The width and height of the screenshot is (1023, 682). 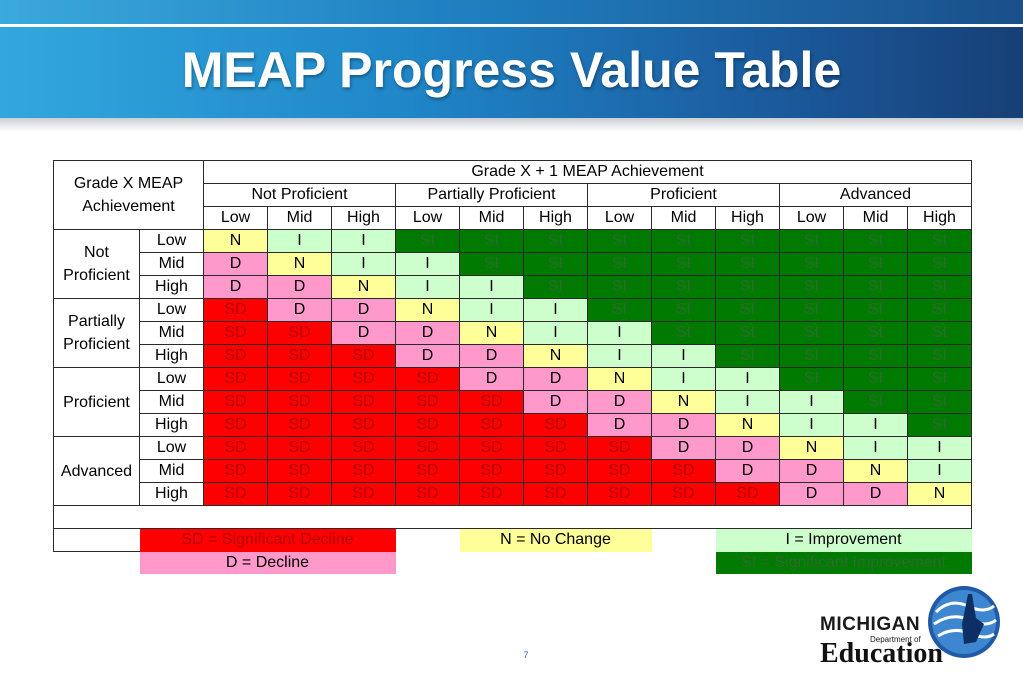 I want to click on table-row: Mid SD SD SD SD SD SD SD SD D D N I, so click(x=513, y=471).